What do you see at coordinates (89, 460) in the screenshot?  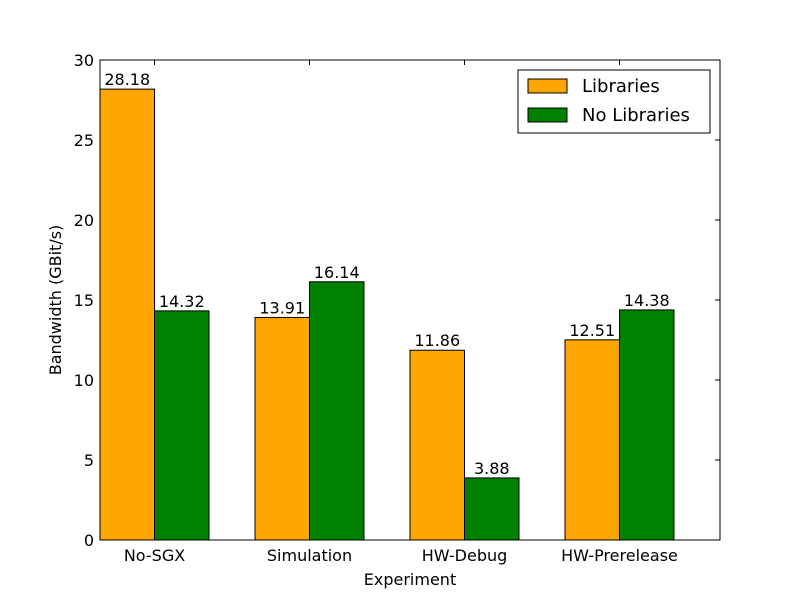 I see `y-tick-label: 5` at bounding box center [89, 460].